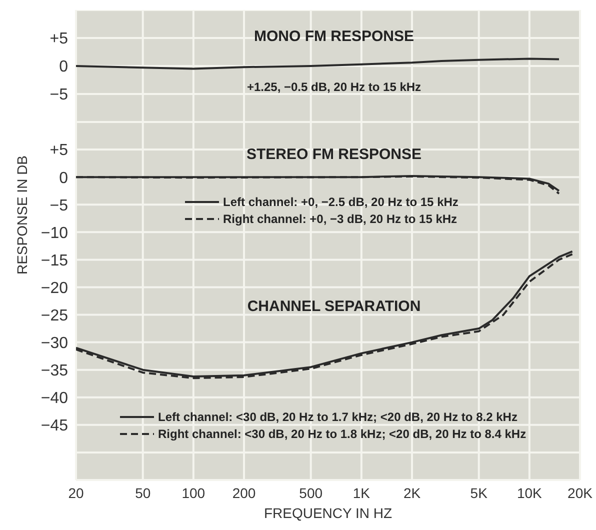 The image size is (596, 530). Describe the element at coordinates (76, 492) in the screenshot. I see `x-tick-label: 20` at that location.